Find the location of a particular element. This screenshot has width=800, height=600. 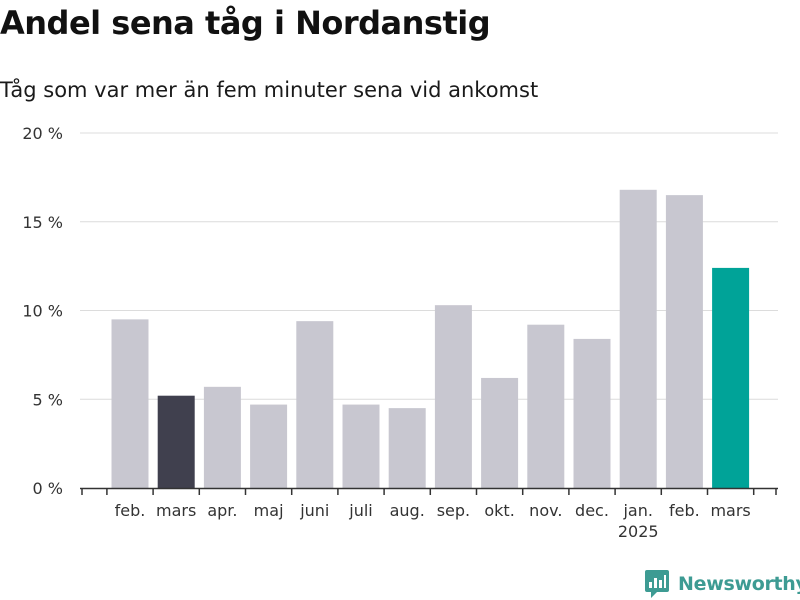

bar-juni is located at coordinates (315, 404).